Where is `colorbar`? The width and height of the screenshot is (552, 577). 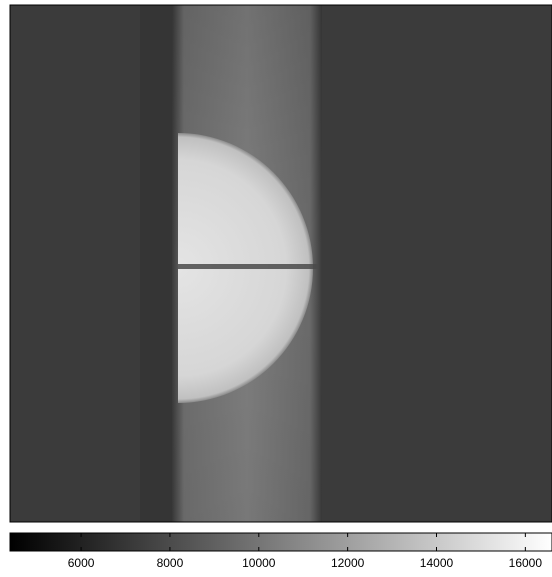 colorbar is located at coordinates (280, 542).